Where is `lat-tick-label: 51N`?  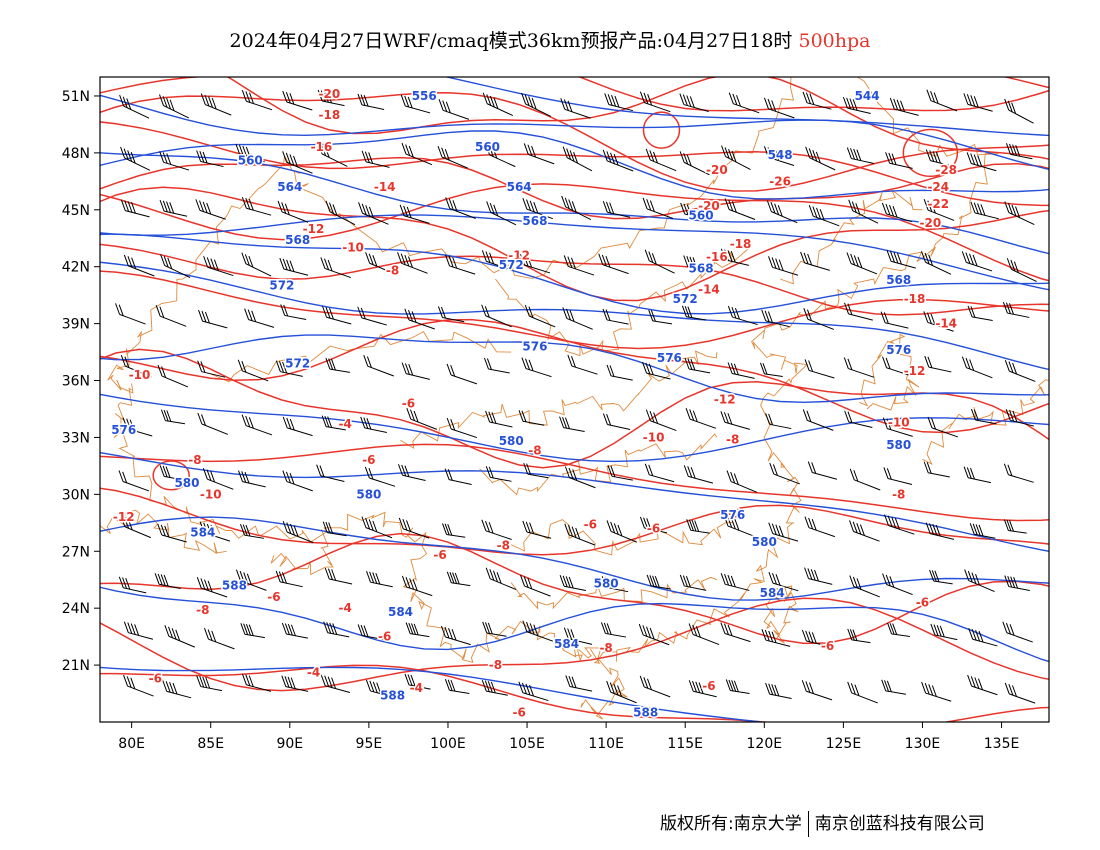
lat-tick-label: 51N is located at coordinates (76, 97).